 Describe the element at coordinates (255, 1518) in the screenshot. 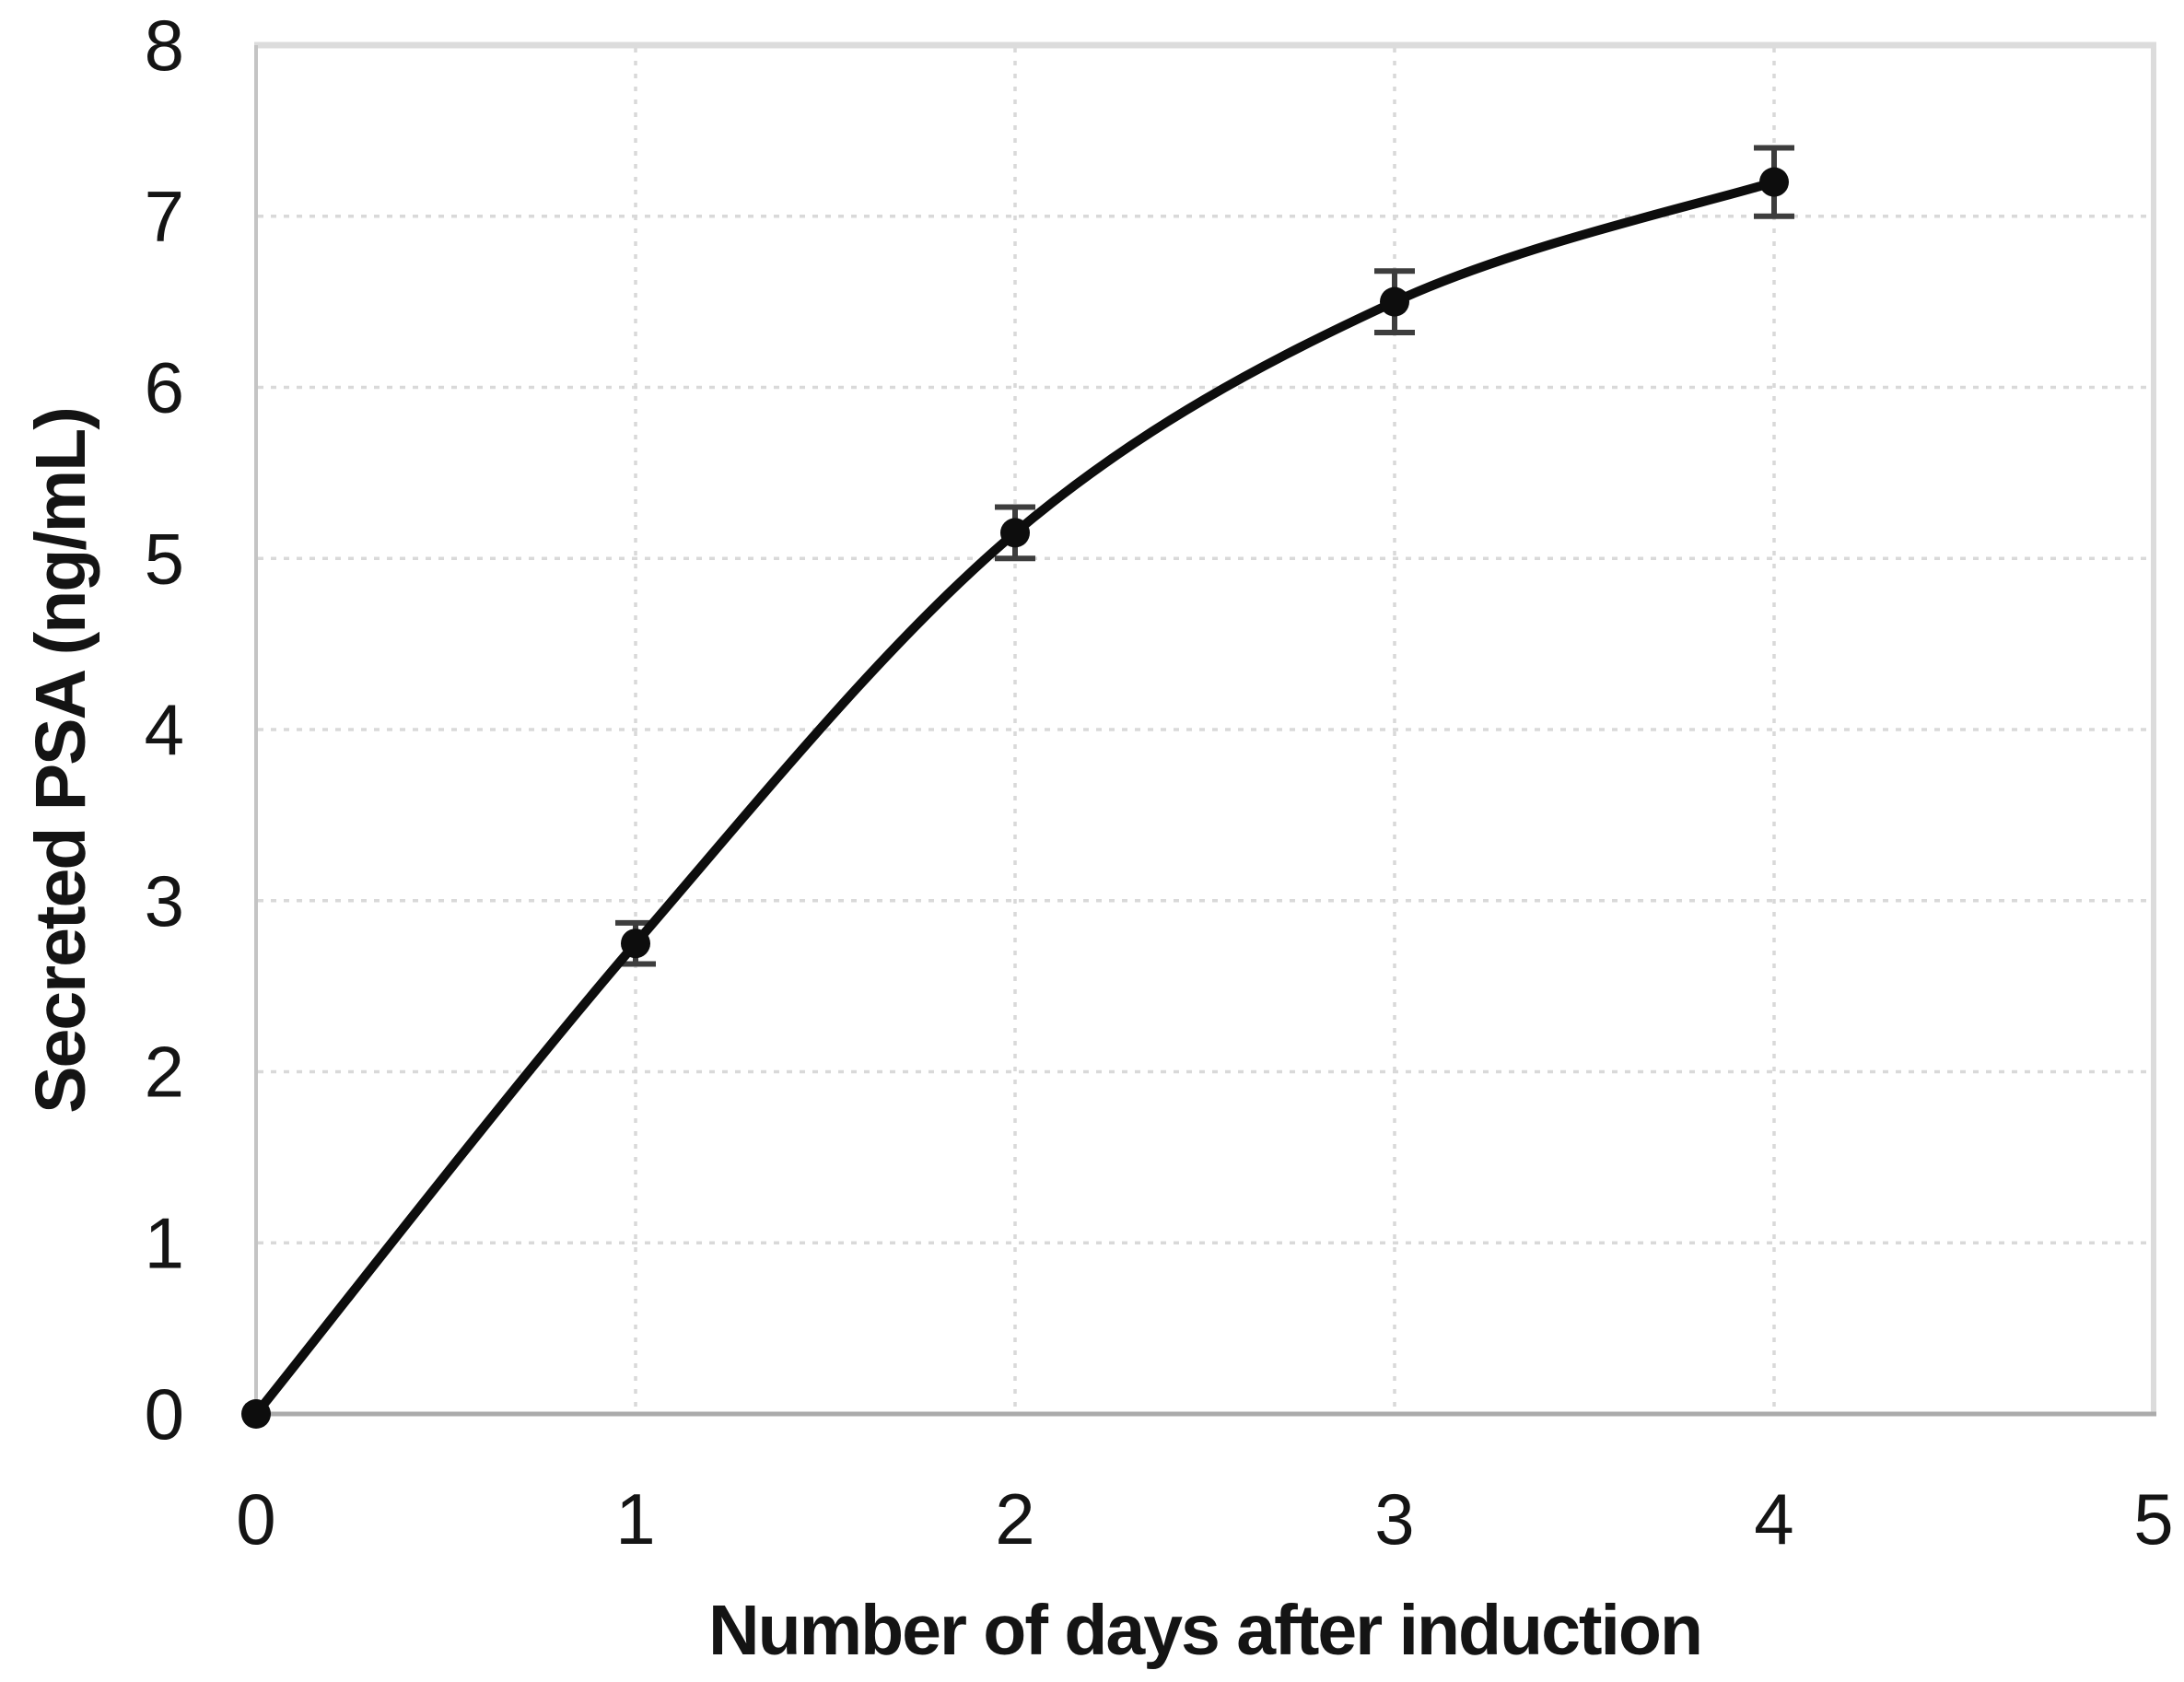

I see `x-tick-label: 0` at that location.